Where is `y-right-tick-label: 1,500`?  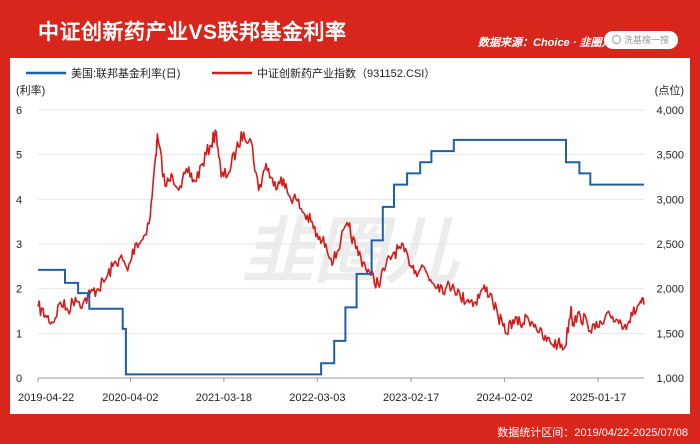 y-right-tick-label: 1,500 is located at coordinates (670, 334).